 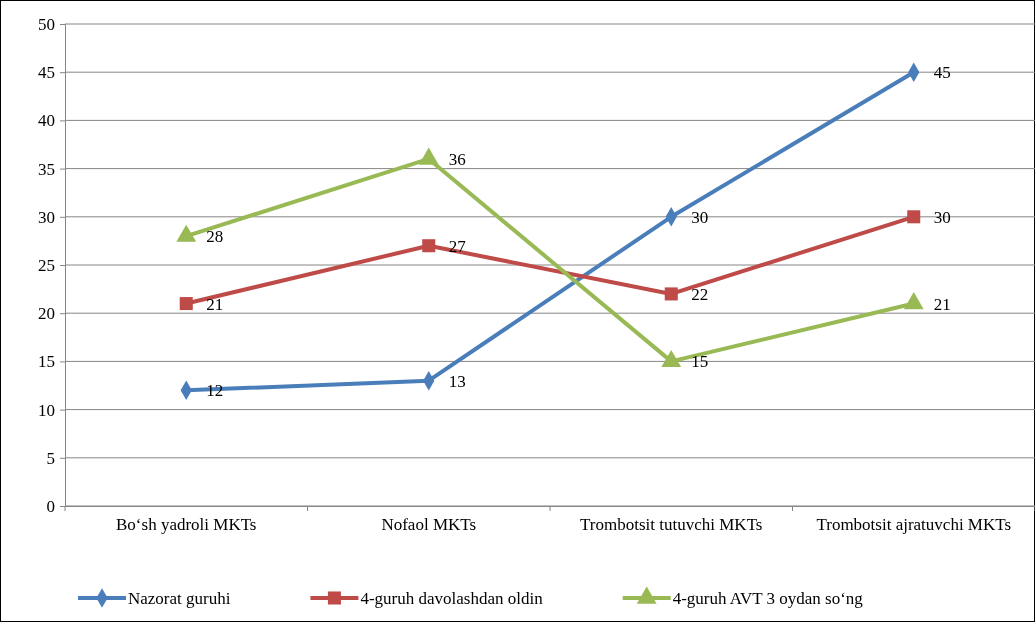 What do you see at coordinates (457, 159) in the screenshot?
I see `data-label: 36` at bounding box center [457, 159].